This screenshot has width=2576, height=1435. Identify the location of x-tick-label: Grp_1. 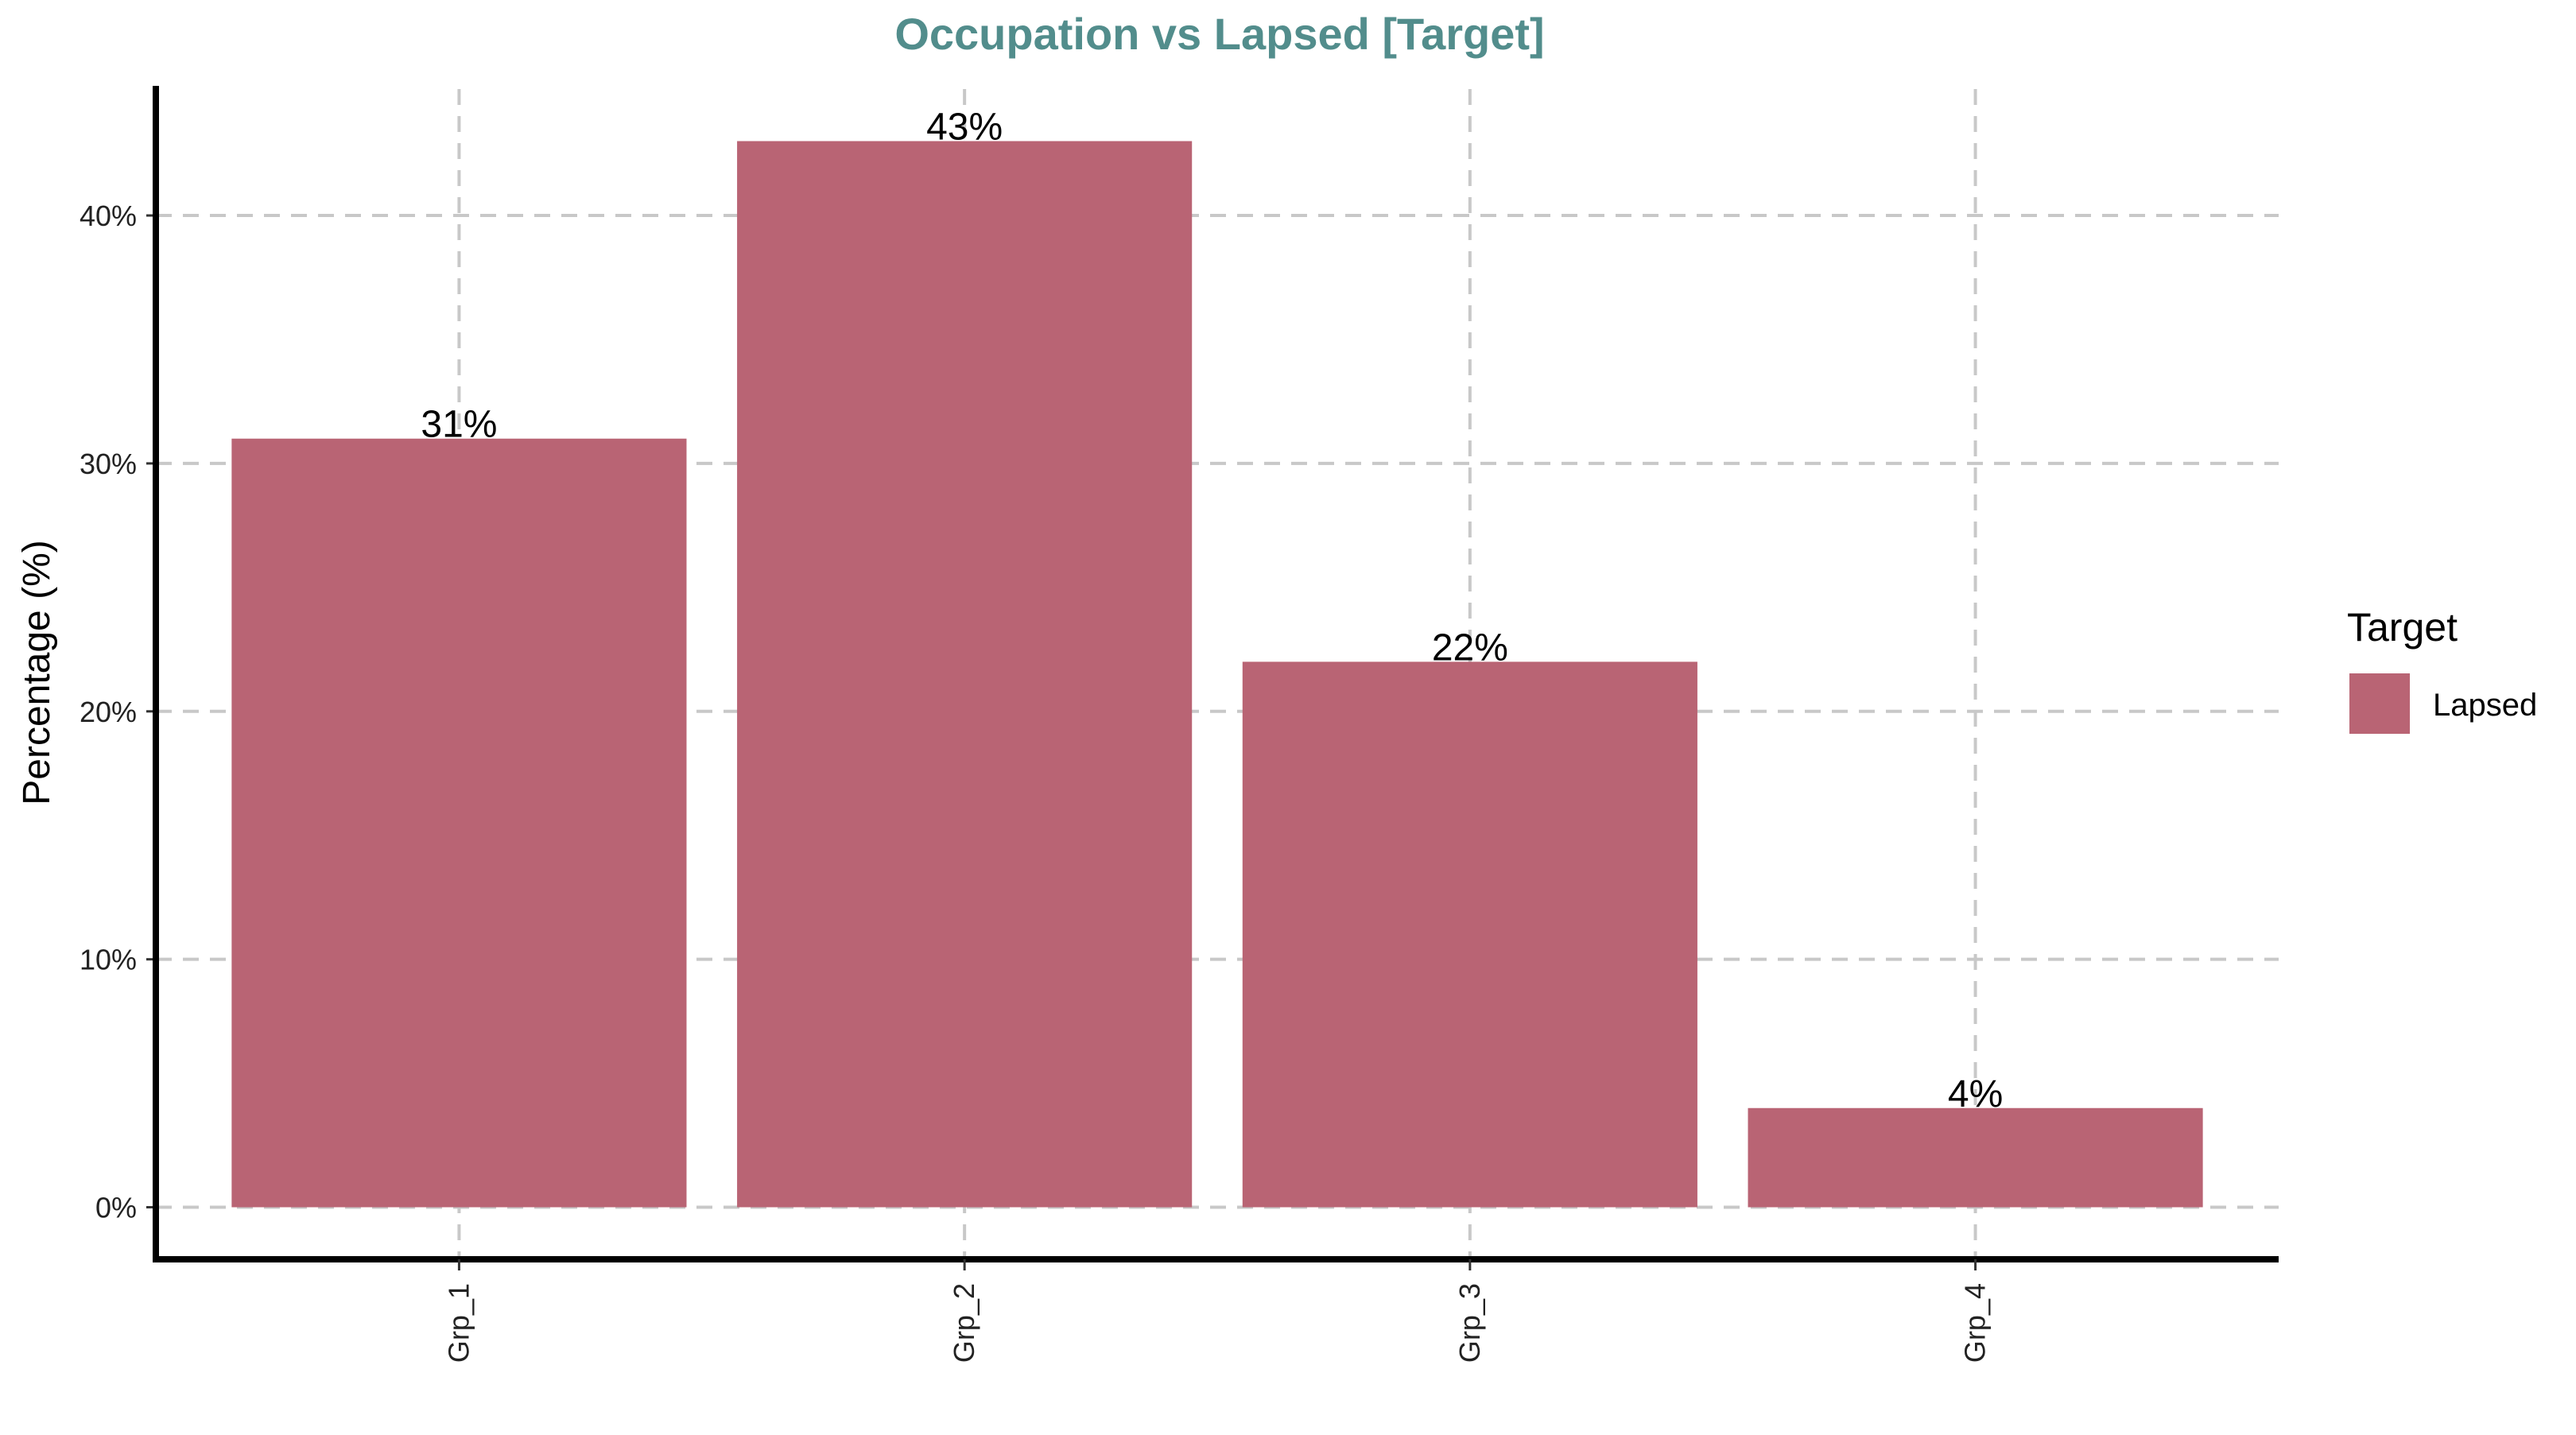
(459, 1323).